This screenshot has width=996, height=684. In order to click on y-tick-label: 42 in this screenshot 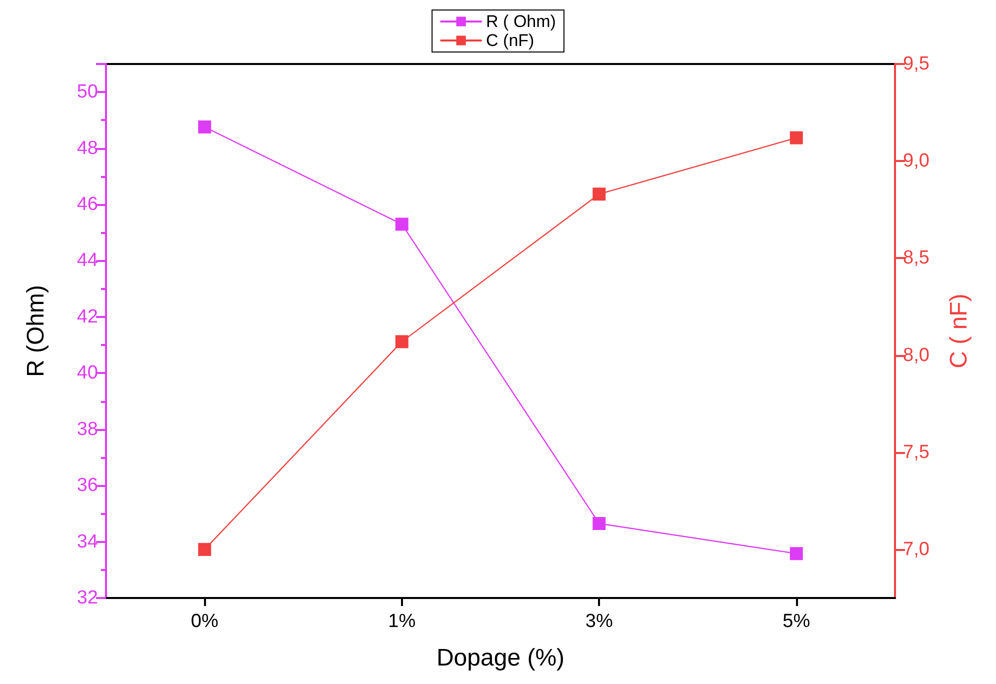, I will do `click(87, 317)`.